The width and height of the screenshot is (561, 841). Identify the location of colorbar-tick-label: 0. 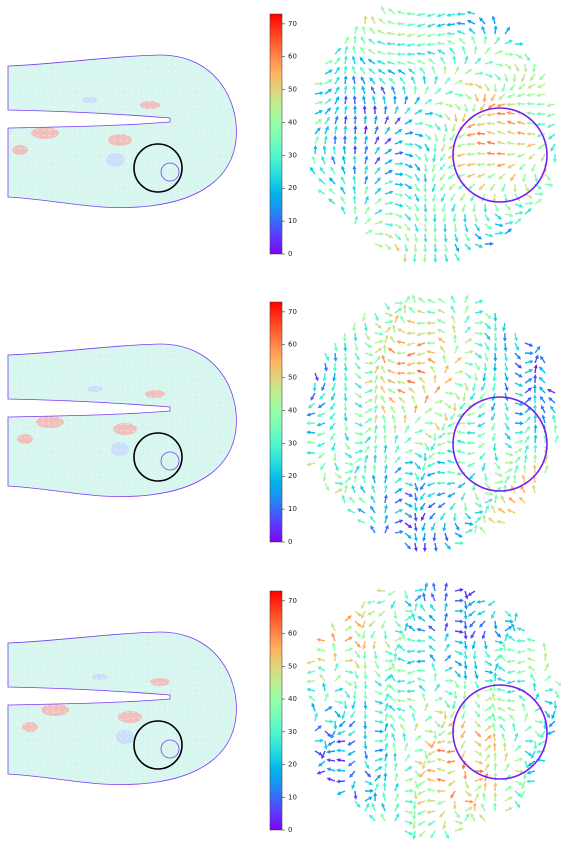
(290, 542).